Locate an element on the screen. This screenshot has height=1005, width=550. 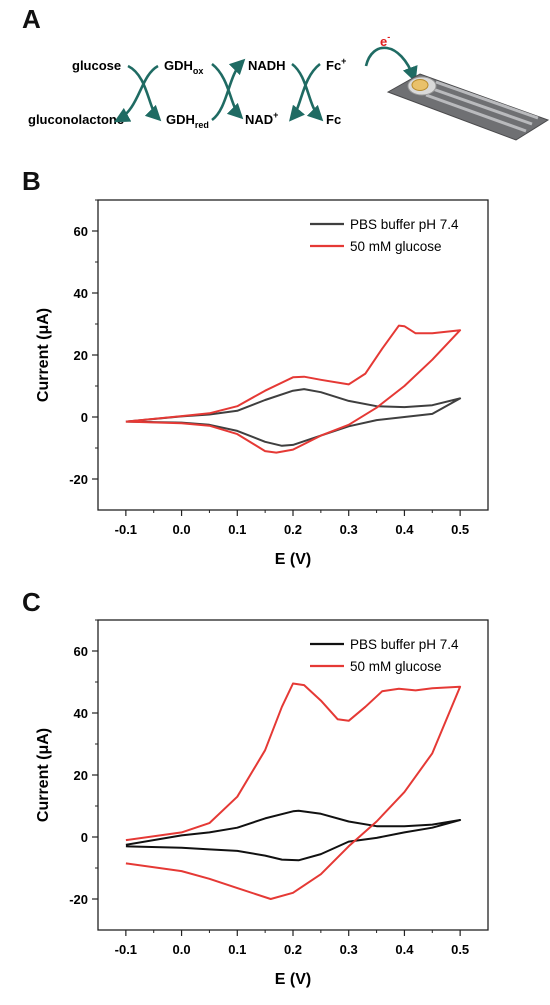
panel-label-b: B is located at coordinates (31, 181).